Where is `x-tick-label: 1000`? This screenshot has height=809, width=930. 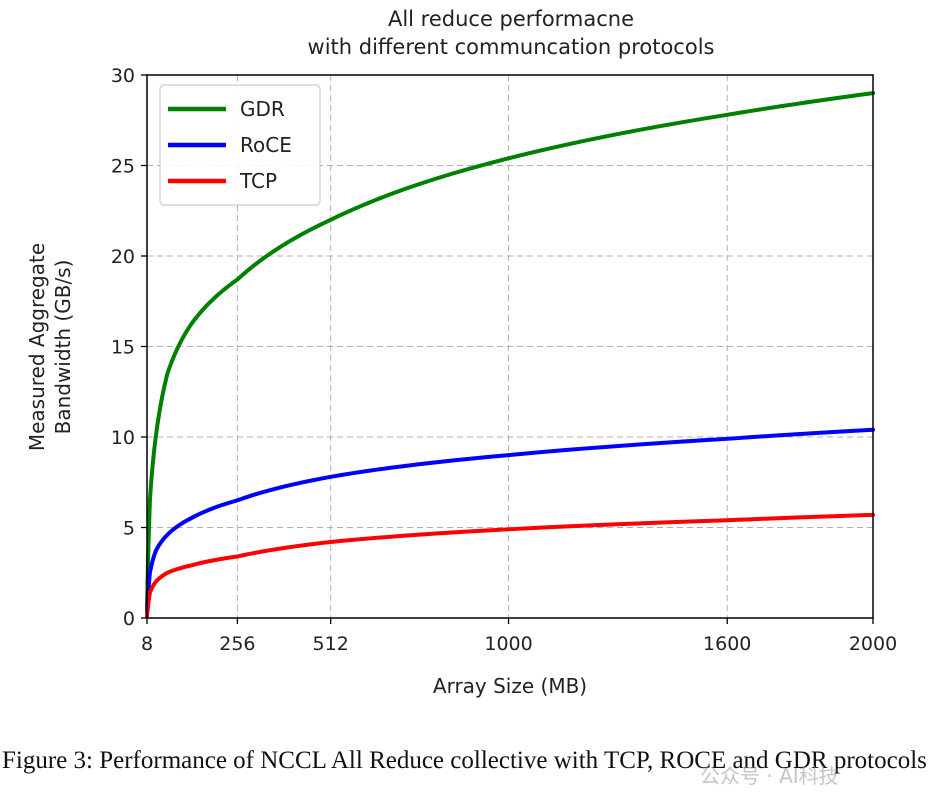 x-tick-label: 1000 is located at coordinates (508, 644).